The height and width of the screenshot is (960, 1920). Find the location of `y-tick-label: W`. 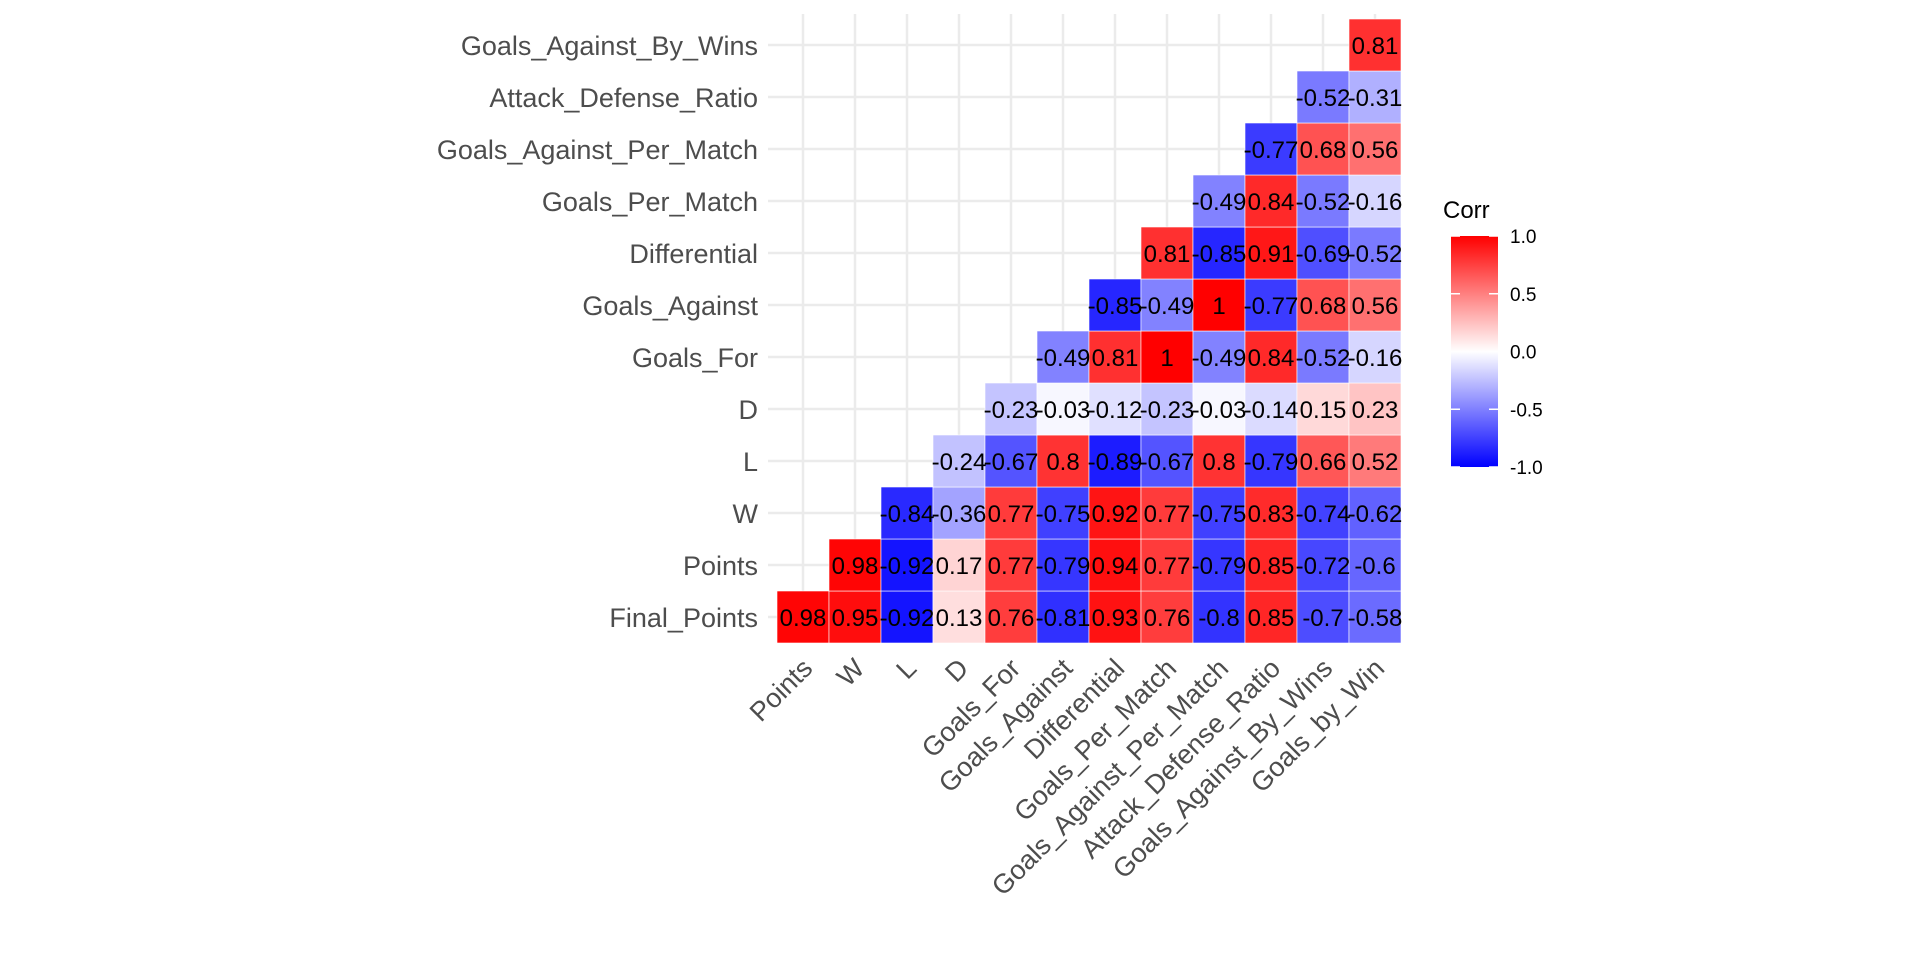

y-tick-label: W is located at coordinates (746, 514).